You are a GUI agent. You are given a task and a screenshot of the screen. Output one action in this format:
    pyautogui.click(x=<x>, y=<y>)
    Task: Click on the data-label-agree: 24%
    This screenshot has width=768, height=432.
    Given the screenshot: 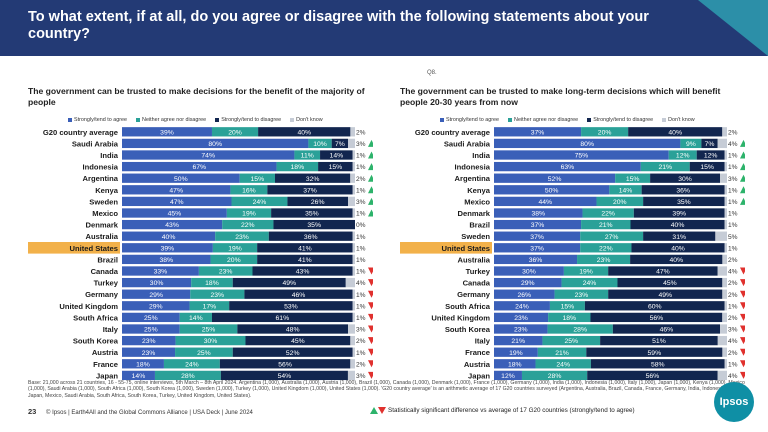 What is the action you would take?
    pyautogui.click(x=522, y=306)
    